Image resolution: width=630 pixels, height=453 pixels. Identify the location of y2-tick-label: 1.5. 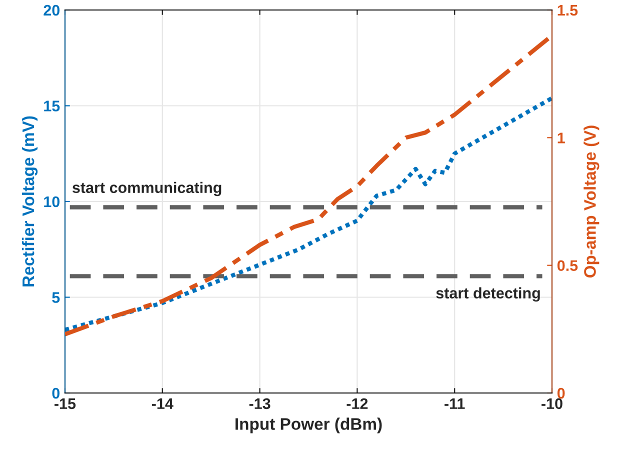
(568, 10).